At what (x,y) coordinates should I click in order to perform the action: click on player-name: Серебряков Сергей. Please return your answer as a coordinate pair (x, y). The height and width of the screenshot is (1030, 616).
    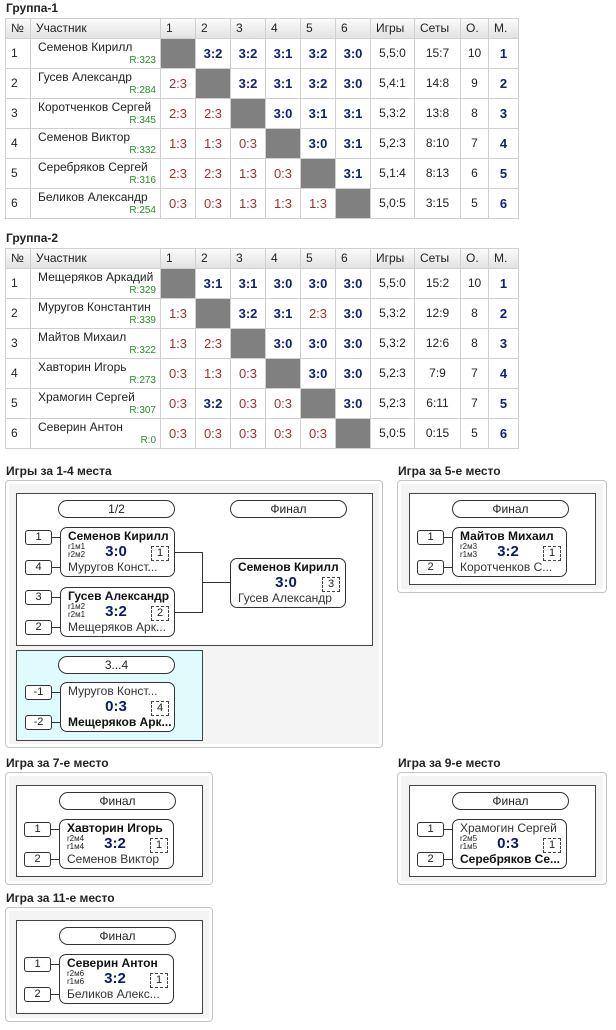
    Looking at the image, I should click on (93, 167).